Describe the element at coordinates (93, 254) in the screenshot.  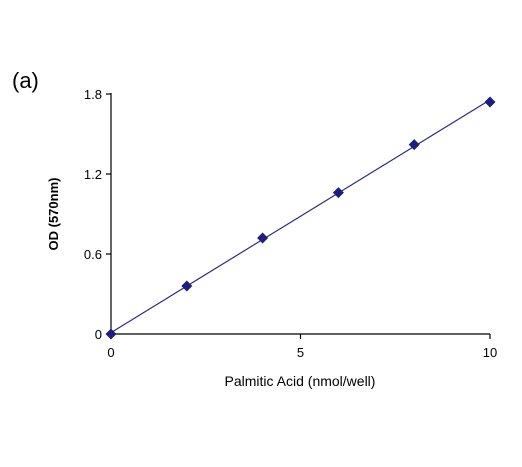
I see `y-tick-label: 0.6` at that location.